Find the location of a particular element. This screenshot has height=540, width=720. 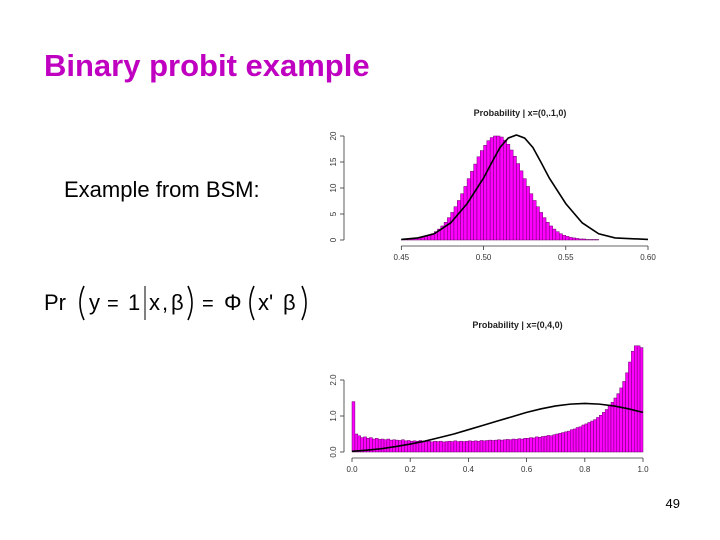

top-chart-y-tick-label: 20 is located at coordinates (333, 135).